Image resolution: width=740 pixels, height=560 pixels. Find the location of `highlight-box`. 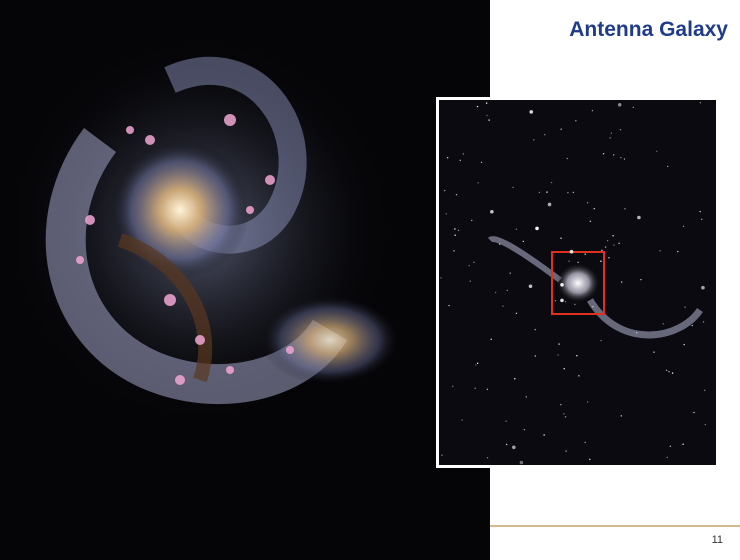

highlight-box is located at coordinates (578, 283).